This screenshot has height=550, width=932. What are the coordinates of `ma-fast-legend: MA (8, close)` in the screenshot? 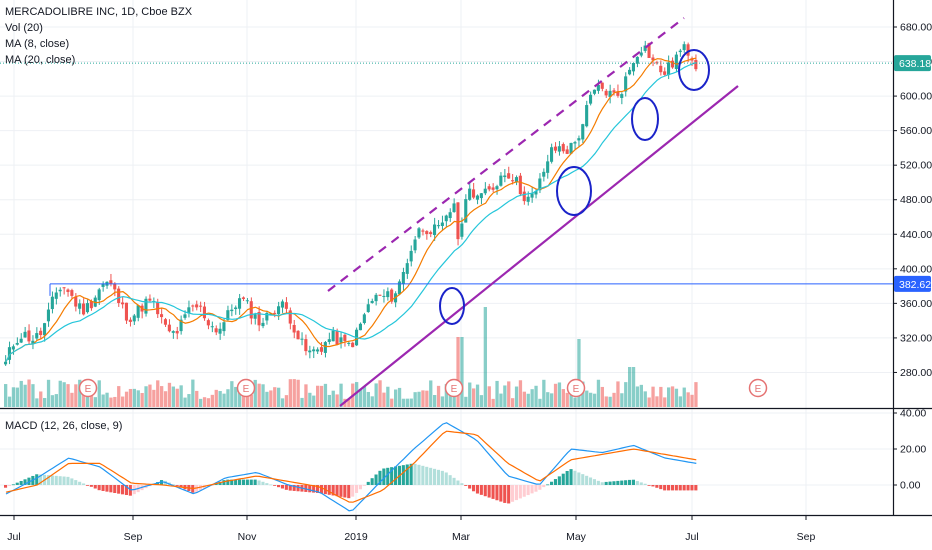 It's located at (37, 44).